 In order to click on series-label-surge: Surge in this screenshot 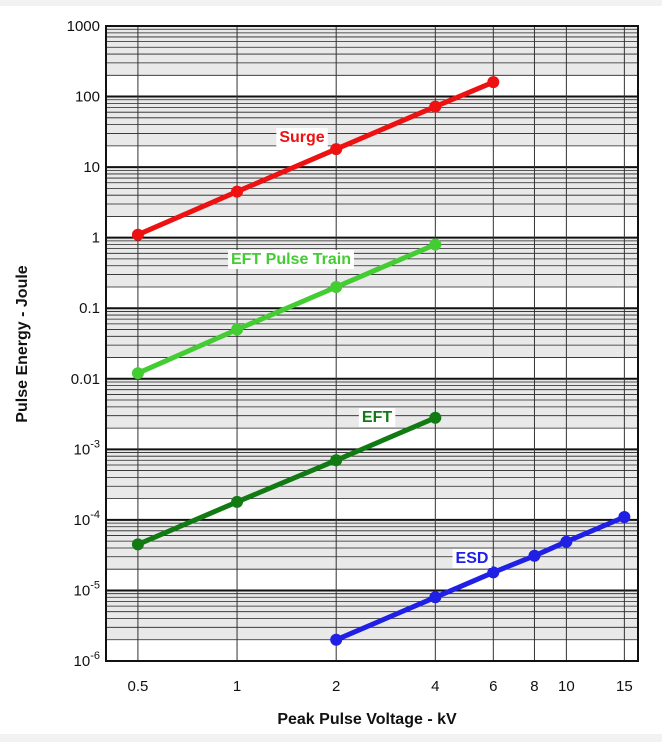, I will do `click(301, 137)`.